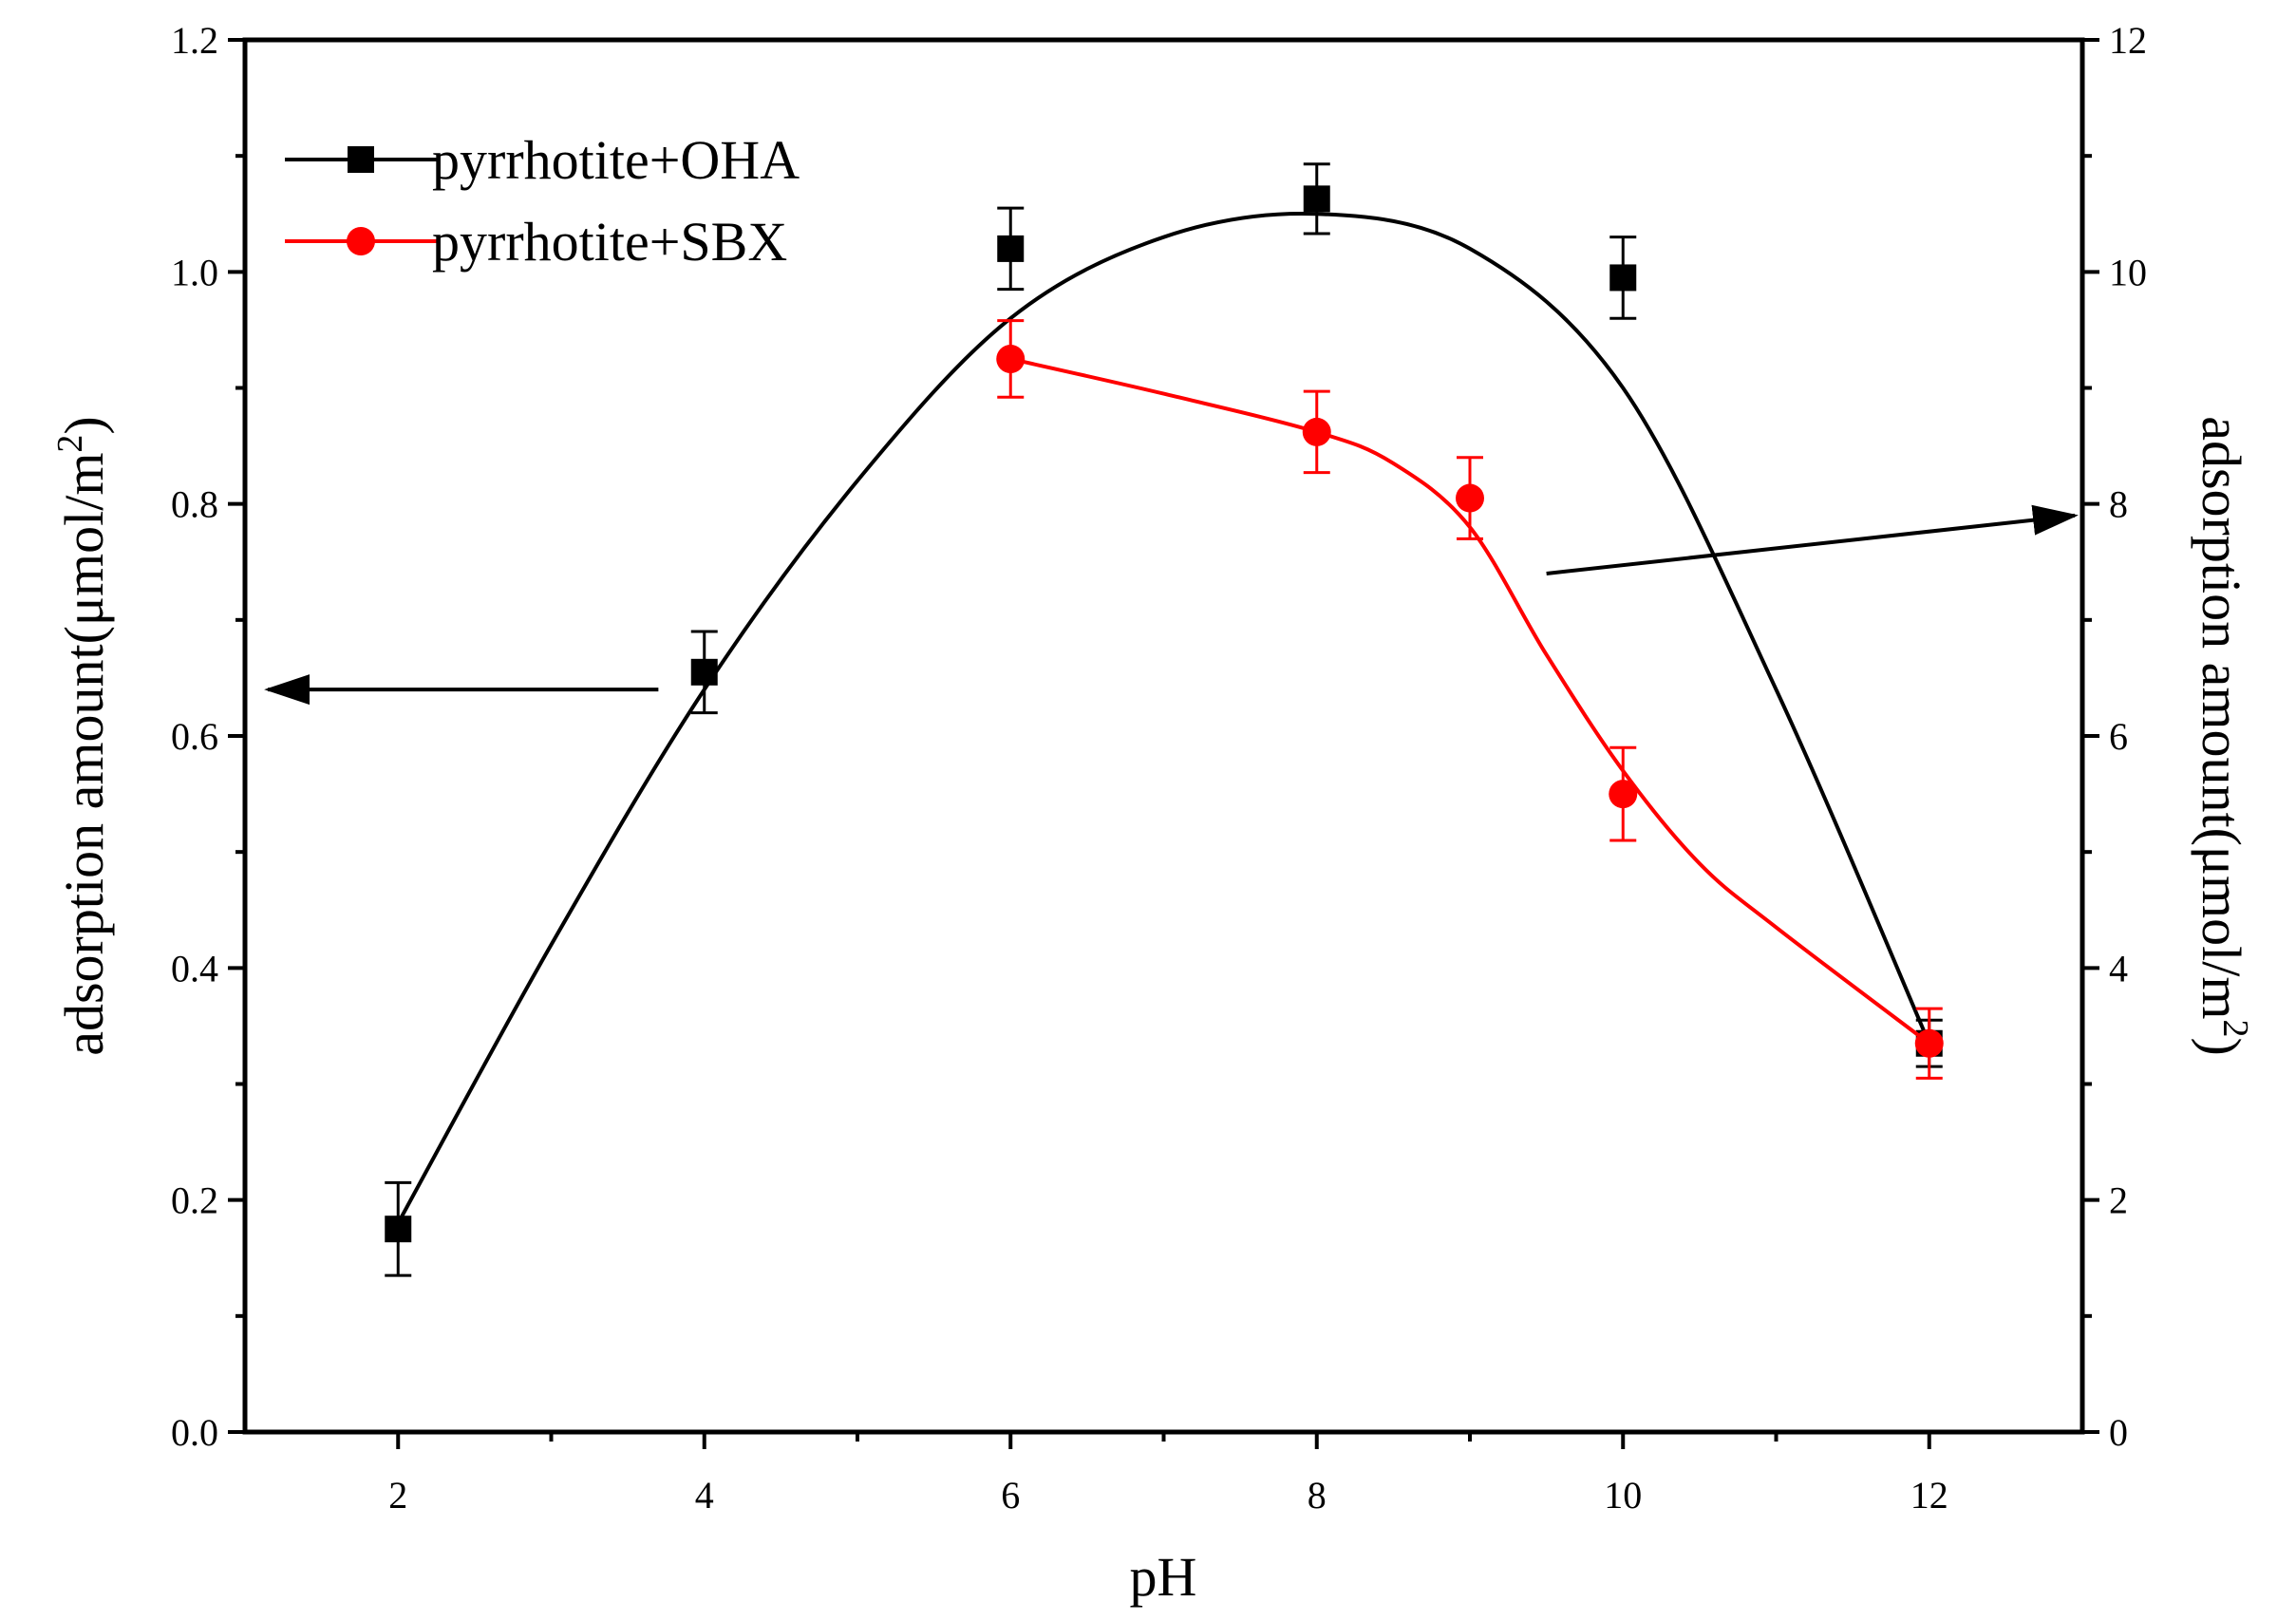 The width and height of the screenshot is (2296, 1621). I want to click on y-left-axis-title-main: adsorption amount(μmol/m, so click(84, 754).